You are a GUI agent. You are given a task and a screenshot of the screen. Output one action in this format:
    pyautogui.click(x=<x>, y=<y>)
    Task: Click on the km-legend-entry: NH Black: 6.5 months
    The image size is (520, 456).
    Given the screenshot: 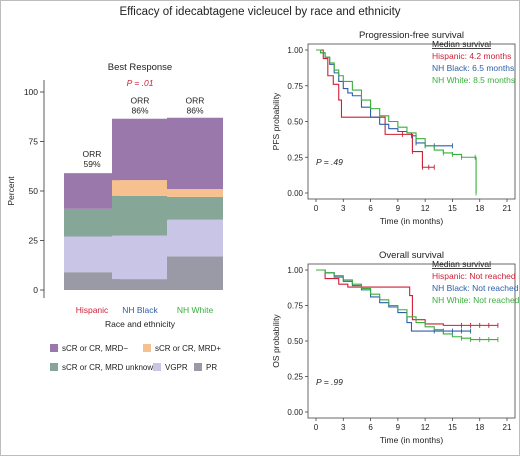 What is the action you would take?
    pyautogui.click(x=473, y=68)
    